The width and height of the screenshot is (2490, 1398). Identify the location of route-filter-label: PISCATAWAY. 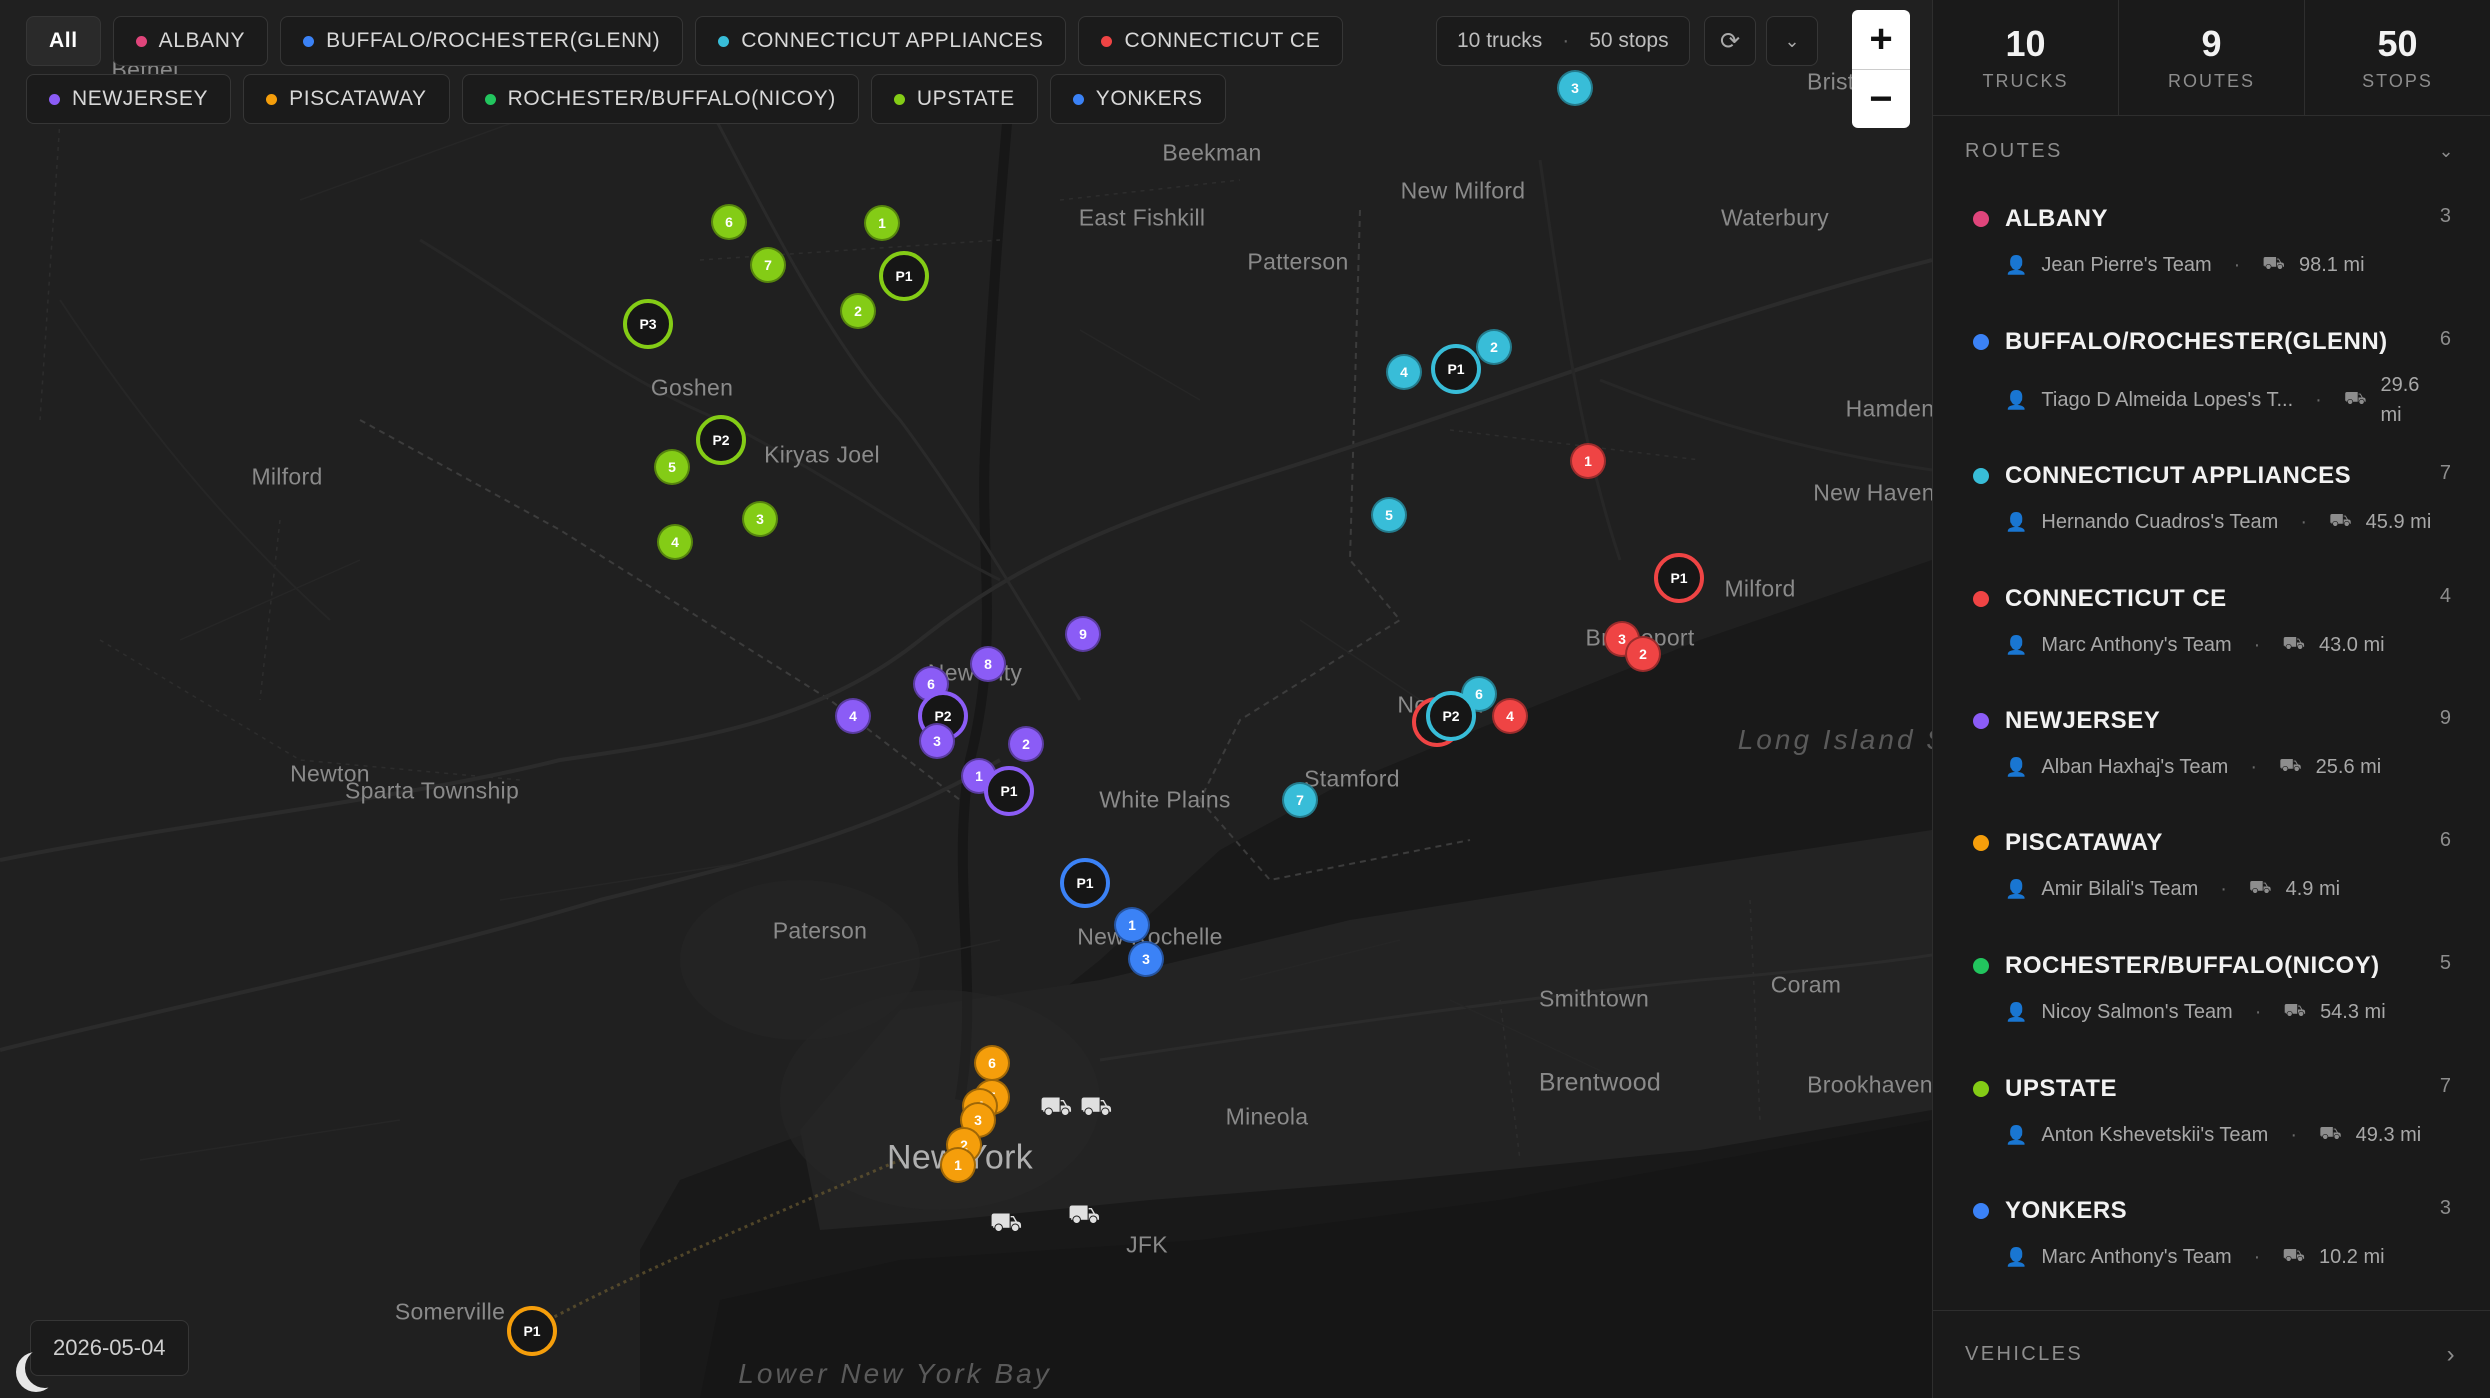
(358, 98).